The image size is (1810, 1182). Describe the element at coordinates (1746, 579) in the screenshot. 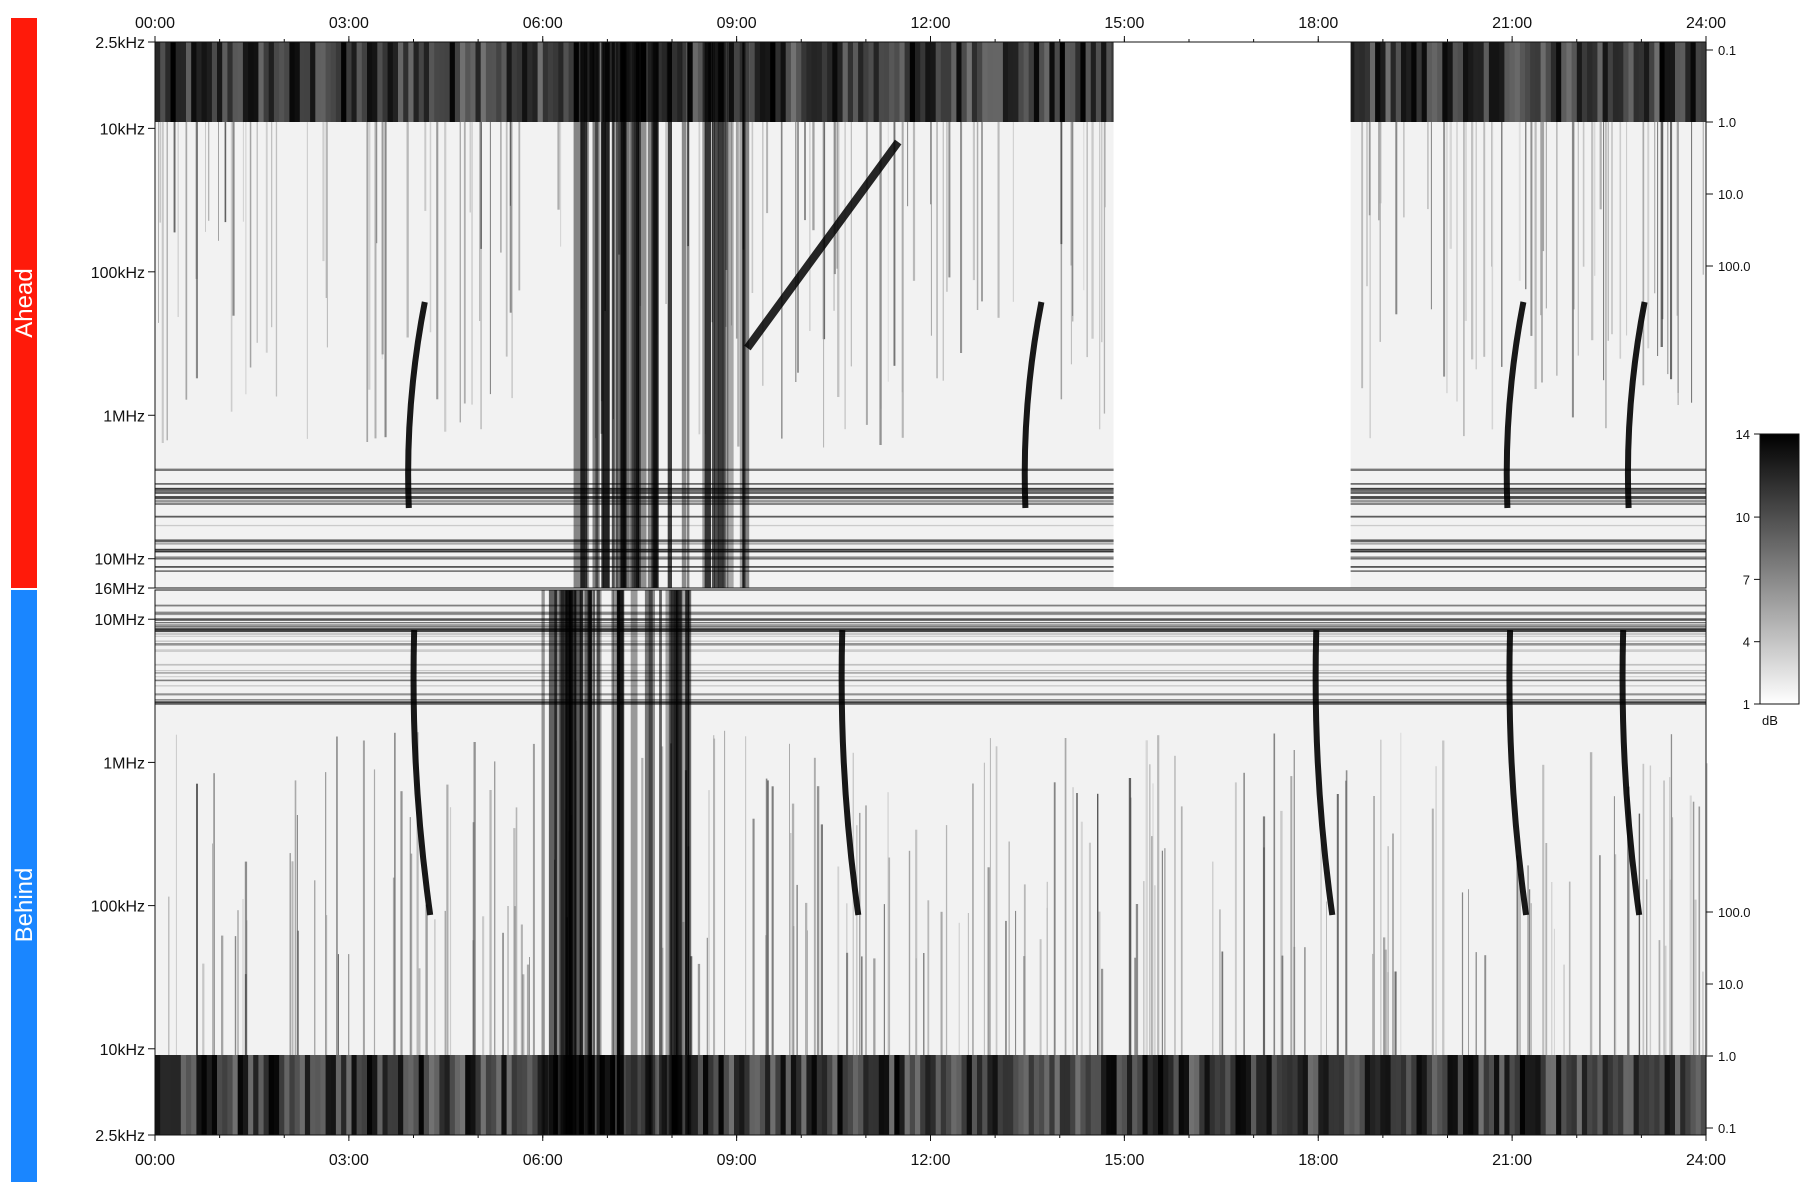

I see `colorbar-tick-label: 7` at that location.